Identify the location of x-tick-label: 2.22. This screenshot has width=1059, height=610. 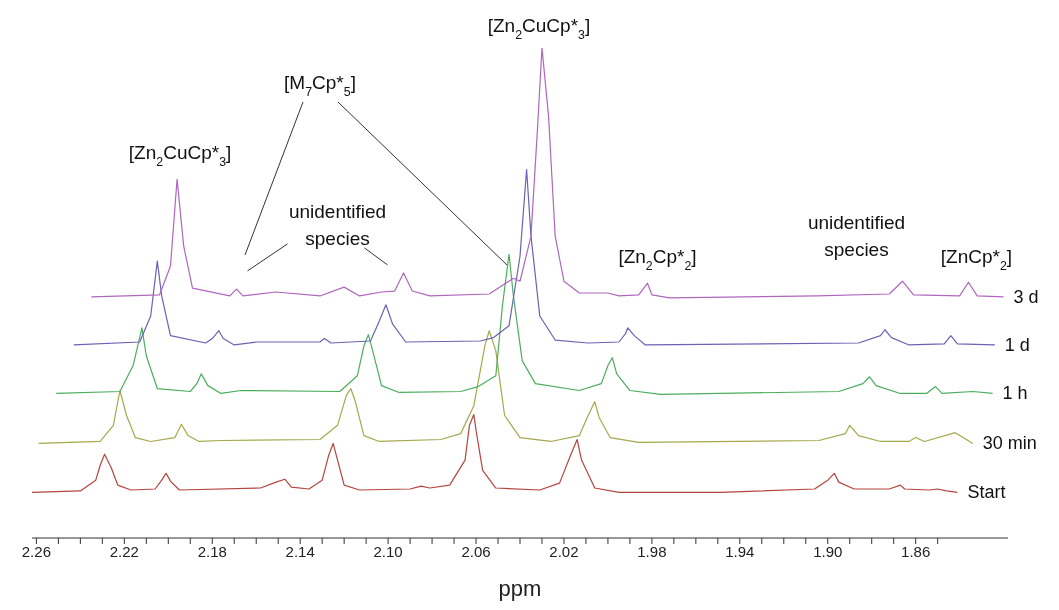
(124, 551).